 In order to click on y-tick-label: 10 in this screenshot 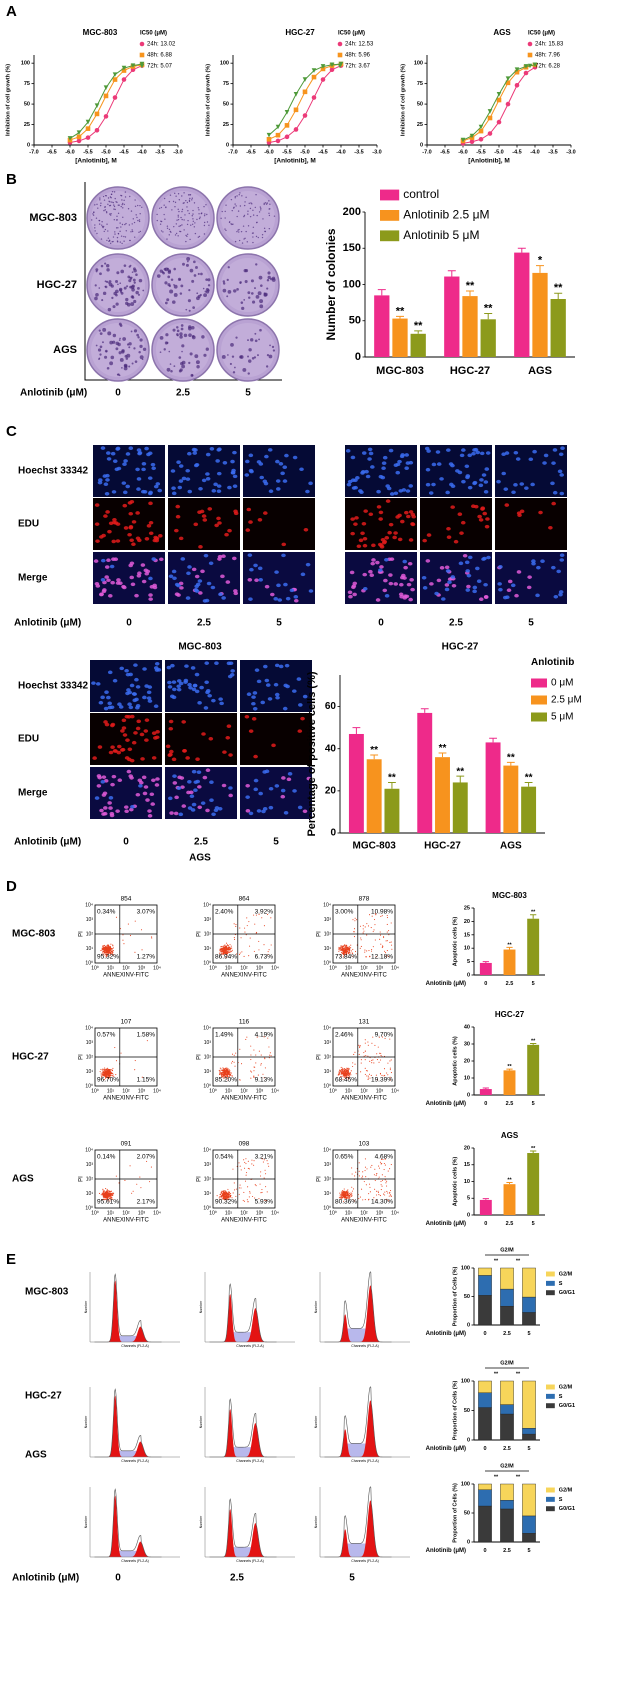, I will do `click(467, 1078)`.